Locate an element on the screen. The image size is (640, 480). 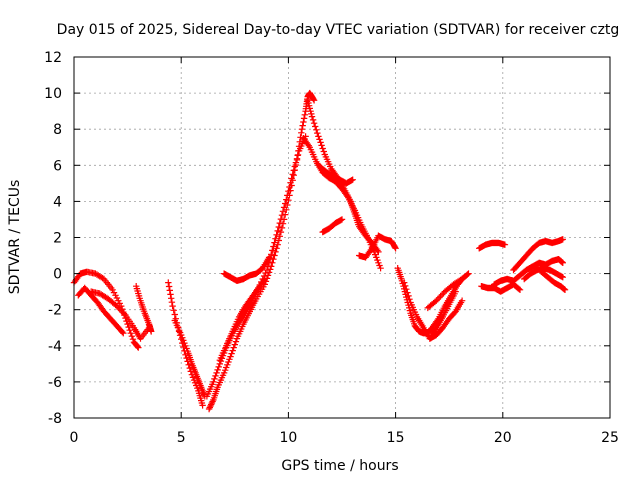
series-arc-n is located at coordinates (332, 226).